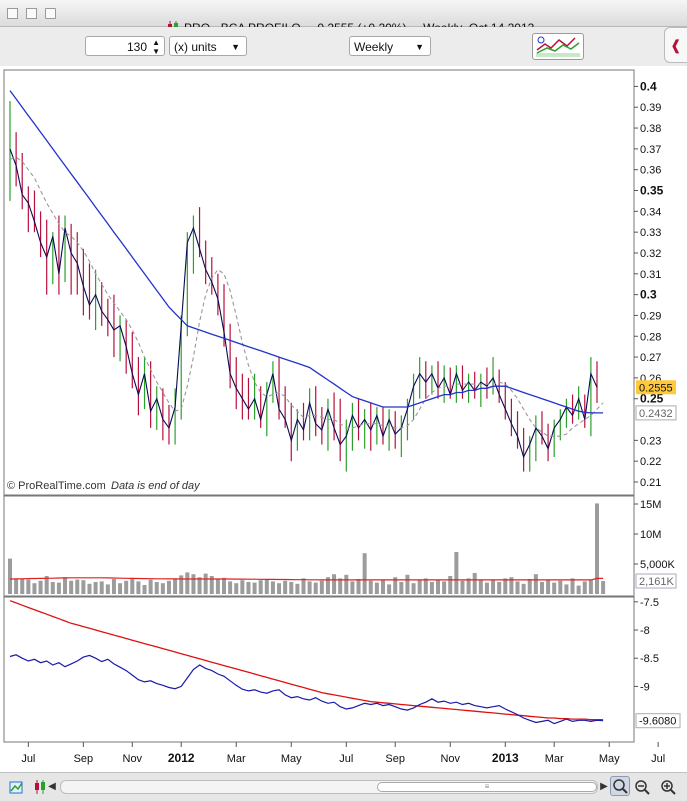 The image size is (687, 801). I want to click on candle-type-icon, so click(40, 787).